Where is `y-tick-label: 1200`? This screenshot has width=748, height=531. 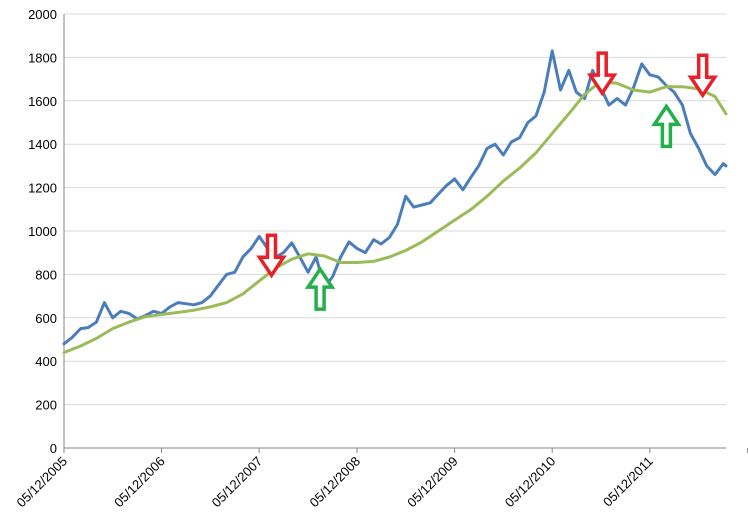 y-tick-label: 1200 is located at coordinates (42, 188).